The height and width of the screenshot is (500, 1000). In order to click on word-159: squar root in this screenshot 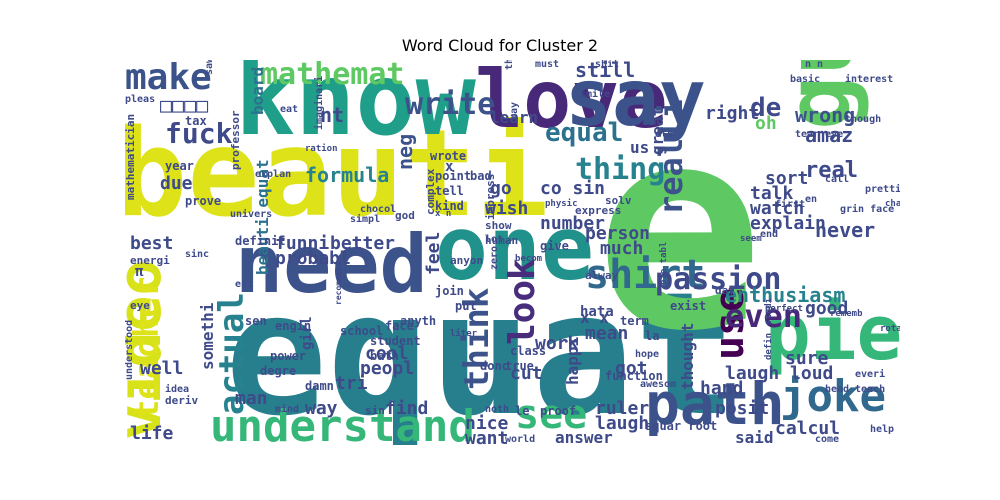, I will do `click(681, 426)`.